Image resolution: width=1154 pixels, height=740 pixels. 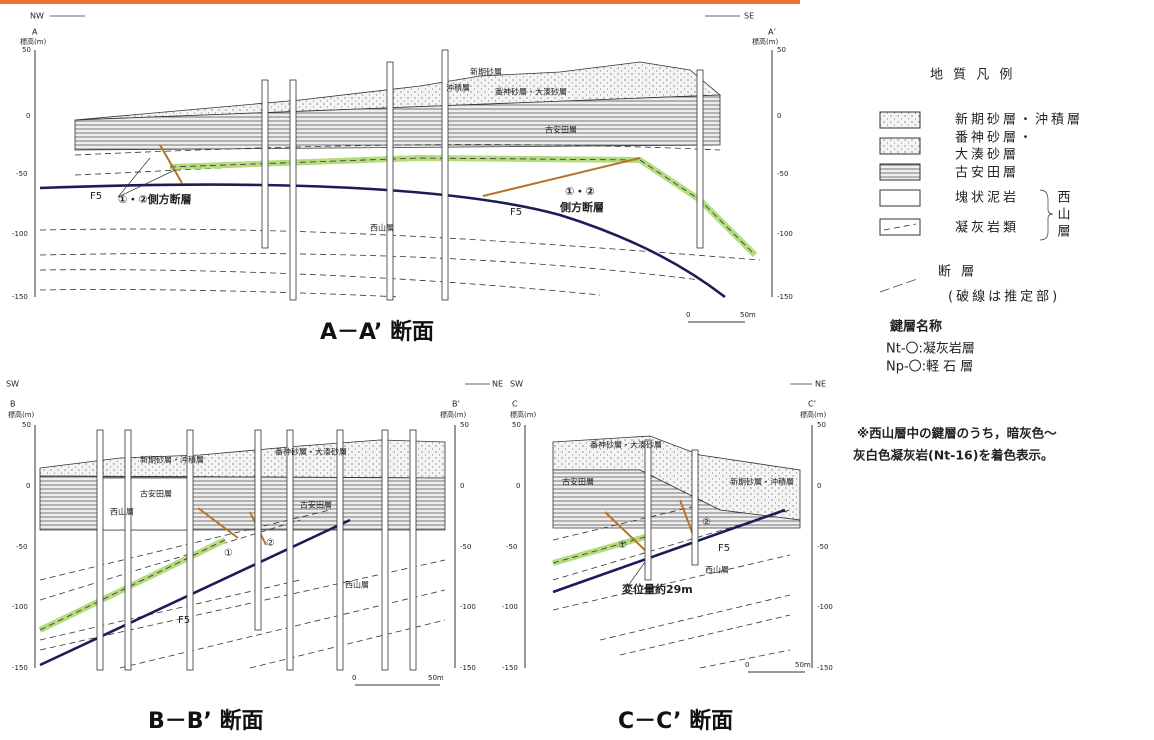 What do you see at coordinates (676, 499) in the screenshot?
I see `kobayashi` at bounding box center [676, 499].